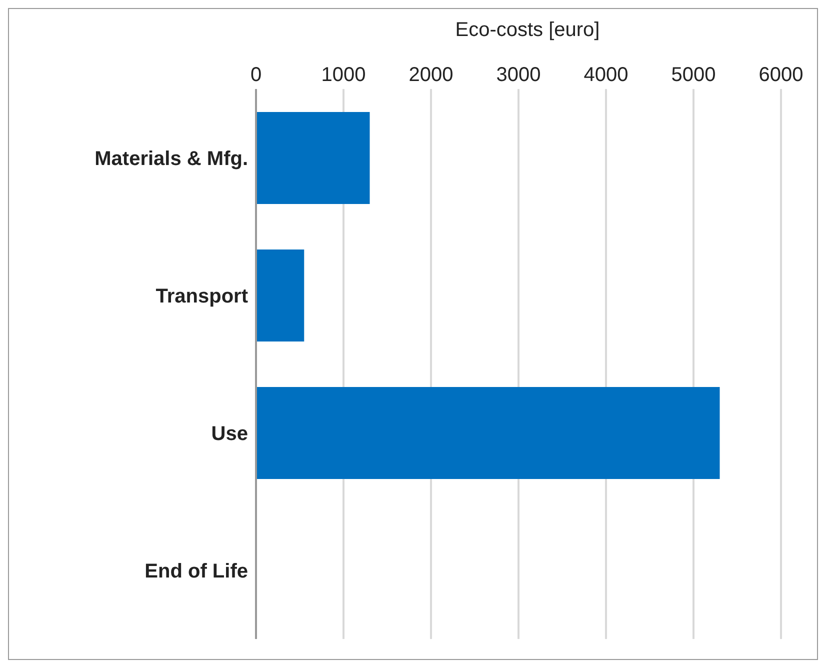 This screenshot has height=668, width=826. I want to click on x-tick-label: 2000, so click(431, 75).